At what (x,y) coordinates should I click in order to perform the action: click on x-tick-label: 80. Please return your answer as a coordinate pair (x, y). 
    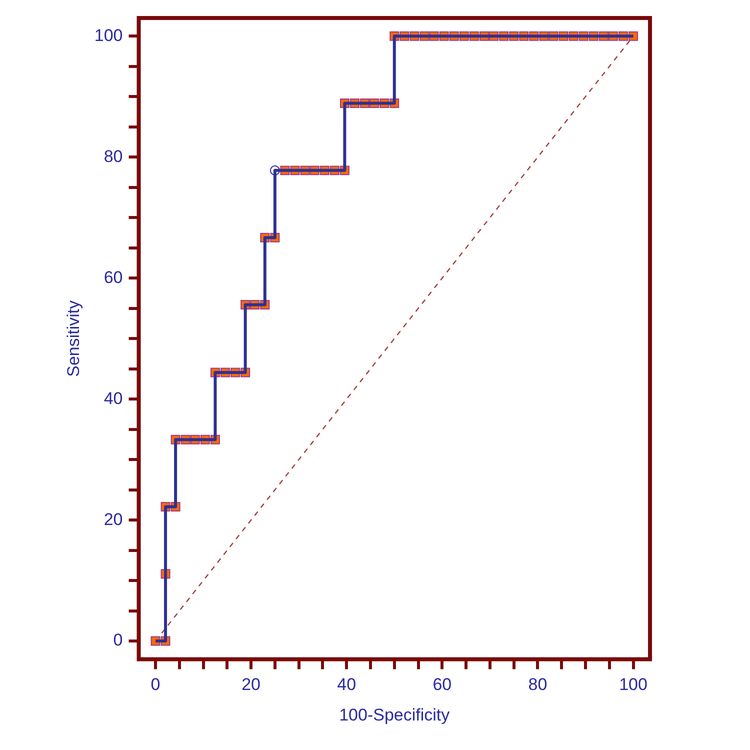
    Looking at the image, I should click on (538, 684).